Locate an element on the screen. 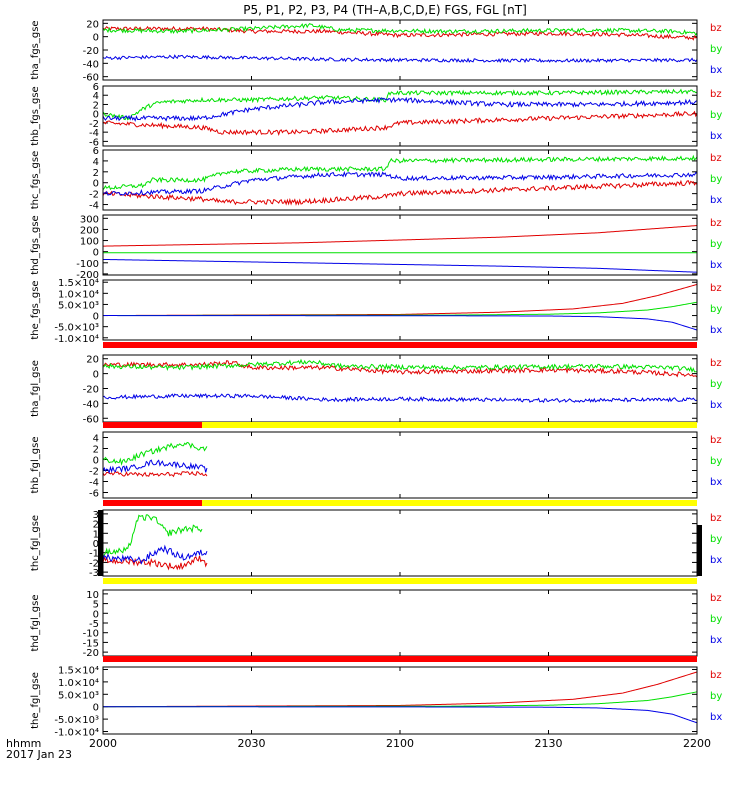  y-tick-label: 200 is located at coordinates (89, 230).